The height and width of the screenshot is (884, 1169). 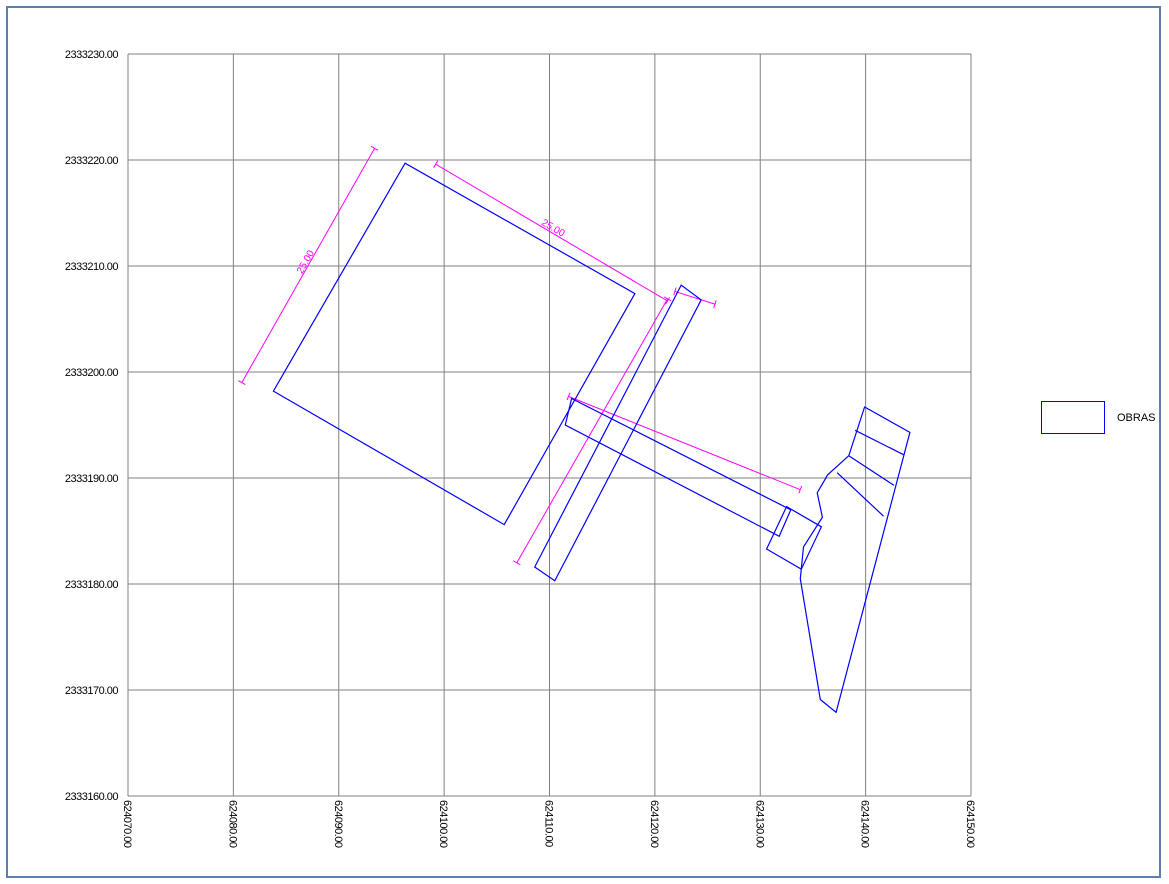 I want to click on y-tick-label: 2333170.00, so click(x=91, y=691).